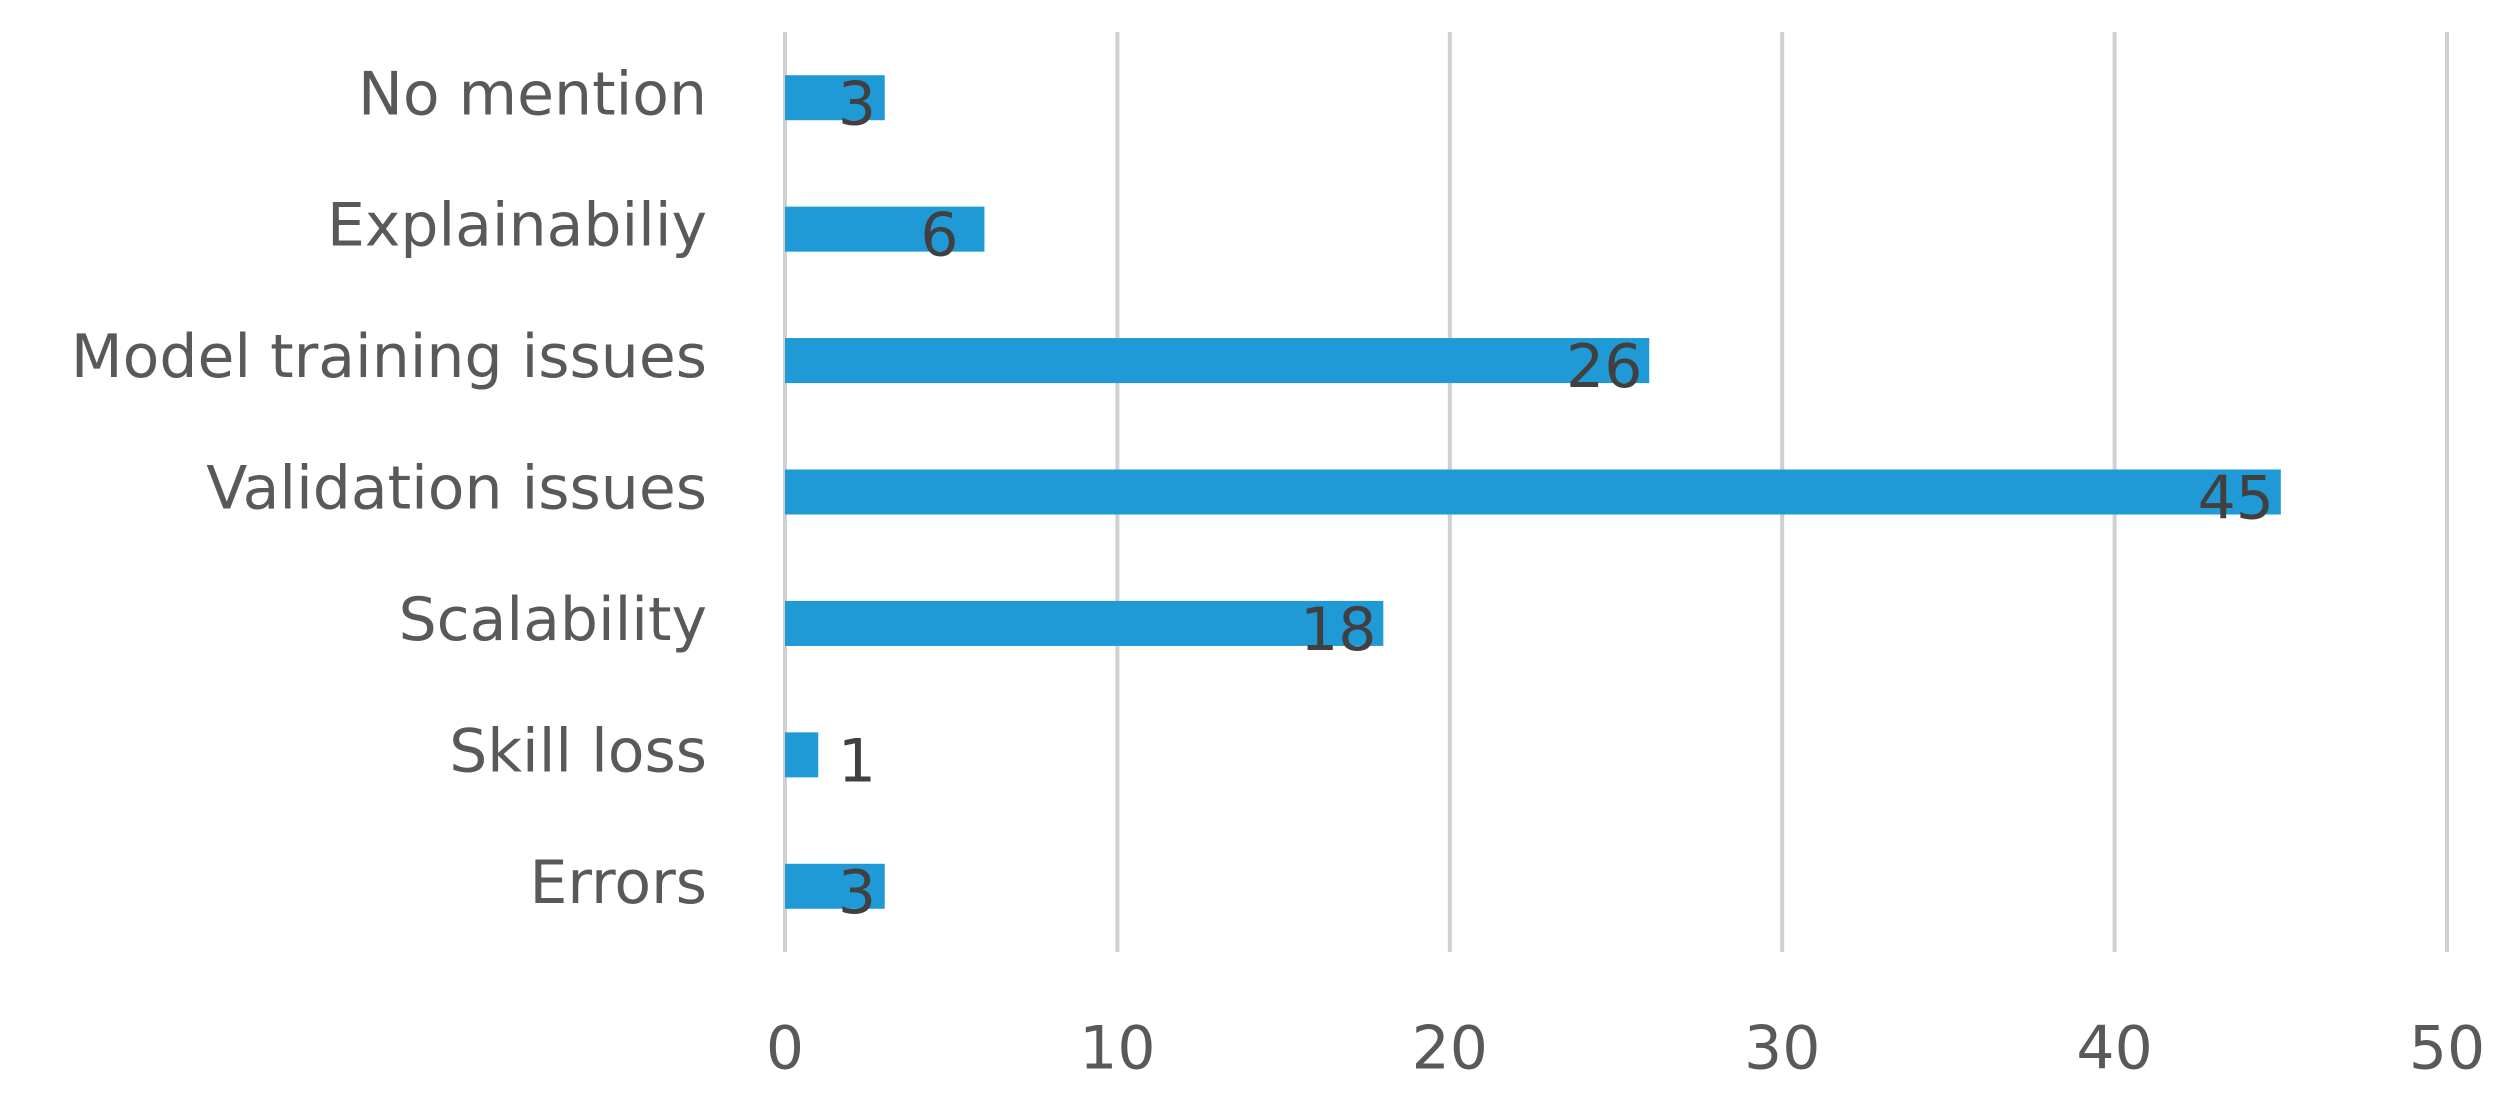 The width and height of the screenshot is (2518, 1113). Describe the element at coordinates (456, 489) in the screenshot. I see `y-tick-label: Validation issues` at that location.